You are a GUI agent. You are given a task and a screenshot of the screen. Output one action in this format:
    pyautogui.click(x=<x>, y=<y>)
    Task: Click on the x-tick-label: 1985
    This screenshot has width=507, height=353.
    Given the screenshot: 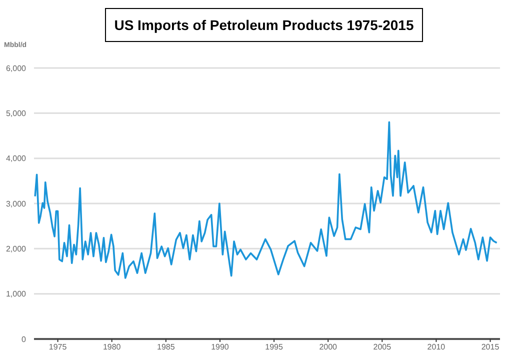 What is the action you would take?
    pyautogui.click(x=166, y=347)
    